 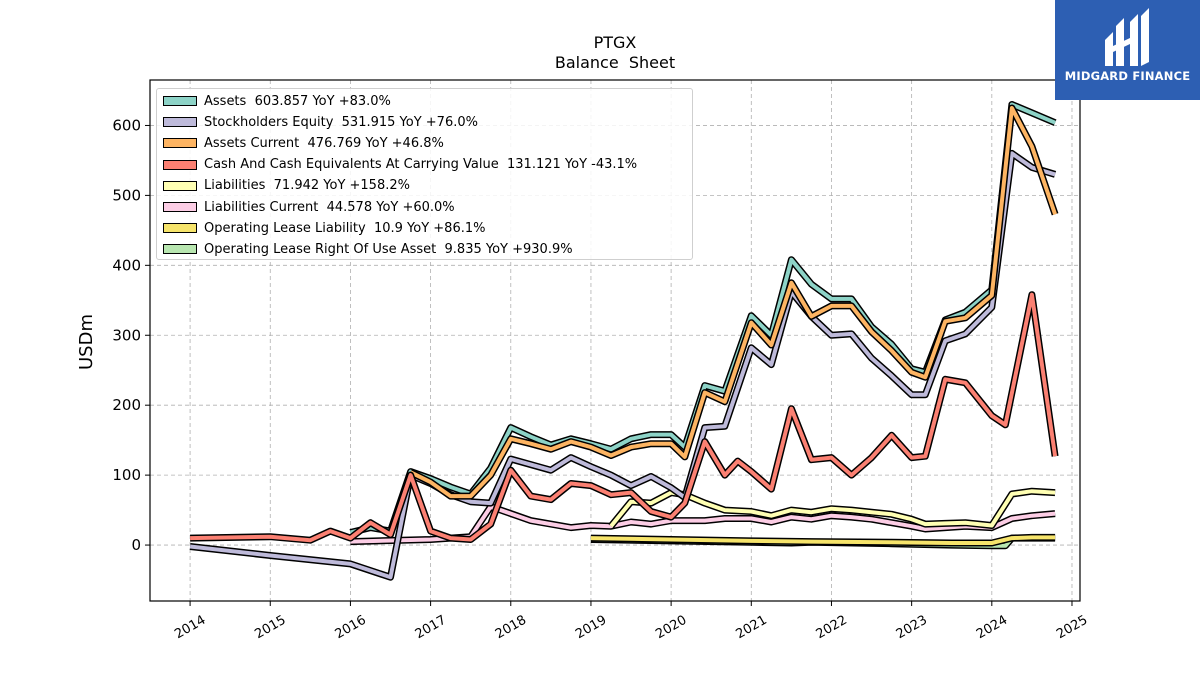 What do you see at coordinates (270, 628) in the screenshot?
I see `x-tick-label: 2015` at bounding box center [270, 628].